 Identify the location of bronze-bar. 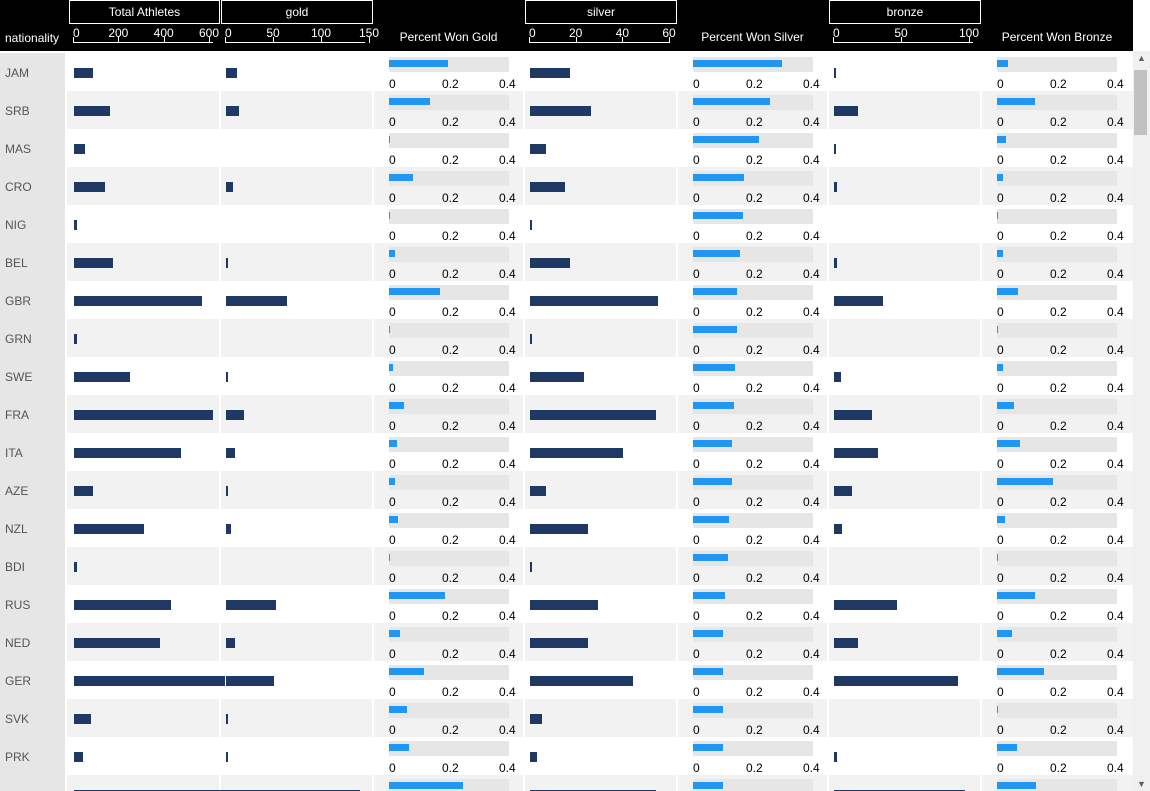
(896, 681).